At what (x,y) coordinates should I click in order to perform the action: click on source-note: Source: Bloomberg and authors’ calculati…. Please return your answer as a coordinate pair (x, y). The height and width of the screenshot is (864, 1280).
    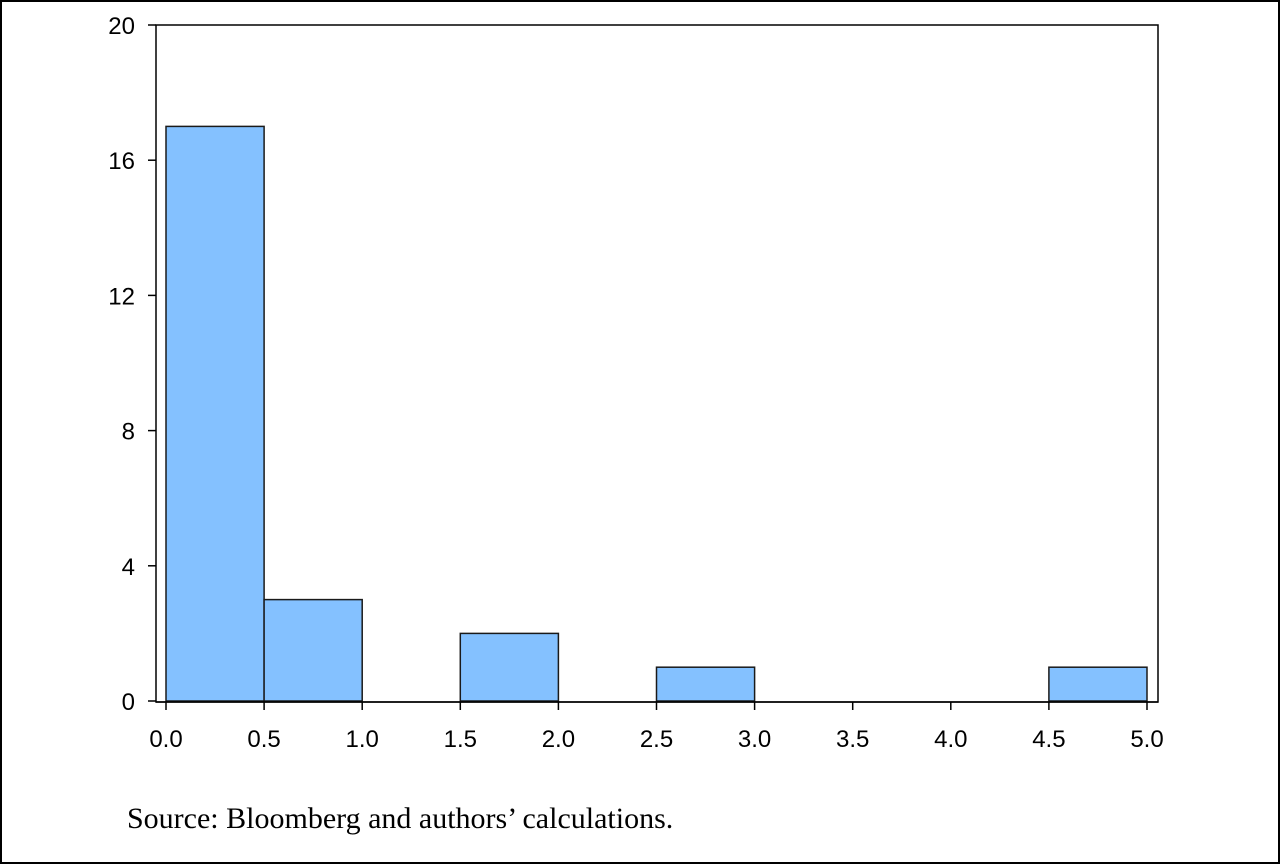
    Looking at the image, I should click on (400, 818).